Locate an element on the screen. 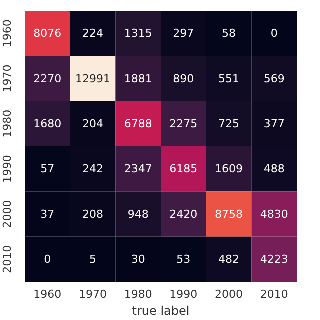 The width and height of the screenshot is (320, 320). data-label: 5 is located at coordinates (93, 259).